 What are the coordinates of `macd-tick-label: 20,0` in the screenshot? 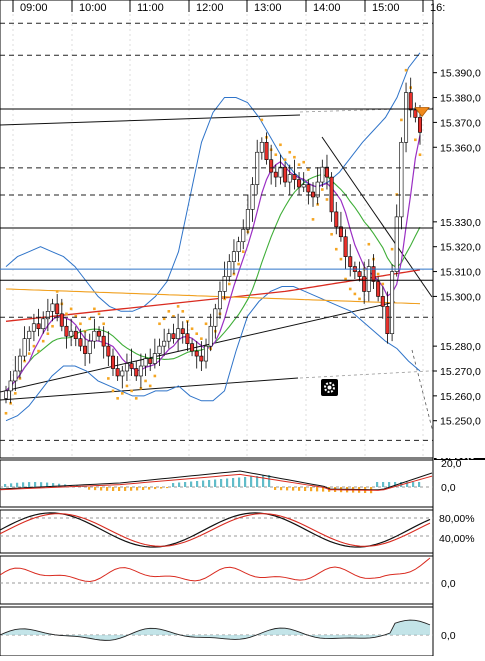 It's located at (451, 464).